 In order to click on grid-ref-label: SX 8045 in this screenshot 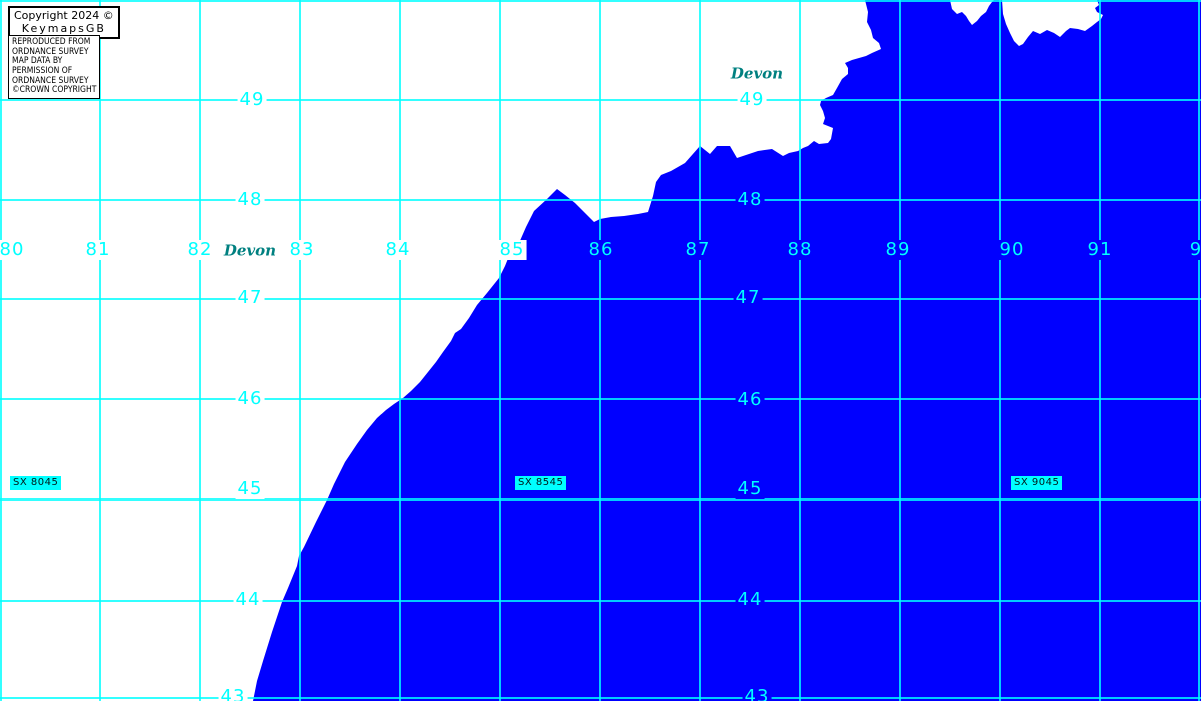, I will do `click(36, 483)`.